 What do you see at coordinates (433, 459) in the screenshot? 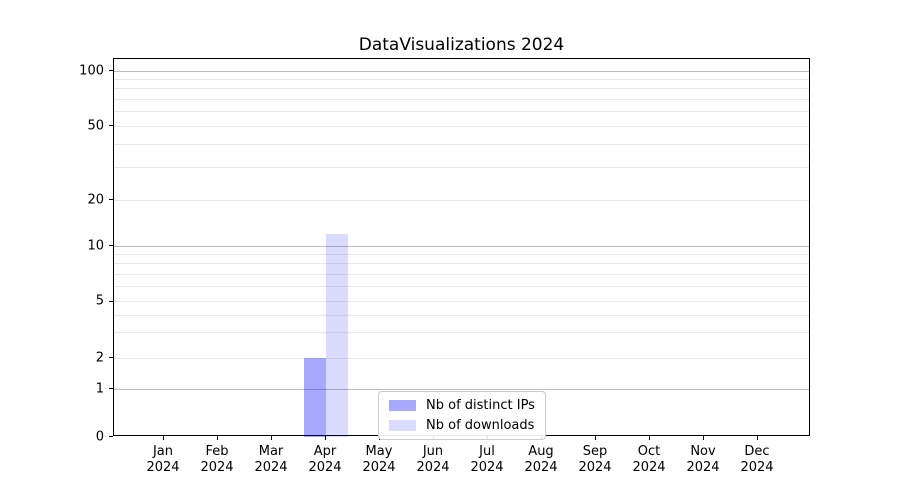
I see `x-tick-label-jun: Jun 2024` at bounding box center [433, 459].